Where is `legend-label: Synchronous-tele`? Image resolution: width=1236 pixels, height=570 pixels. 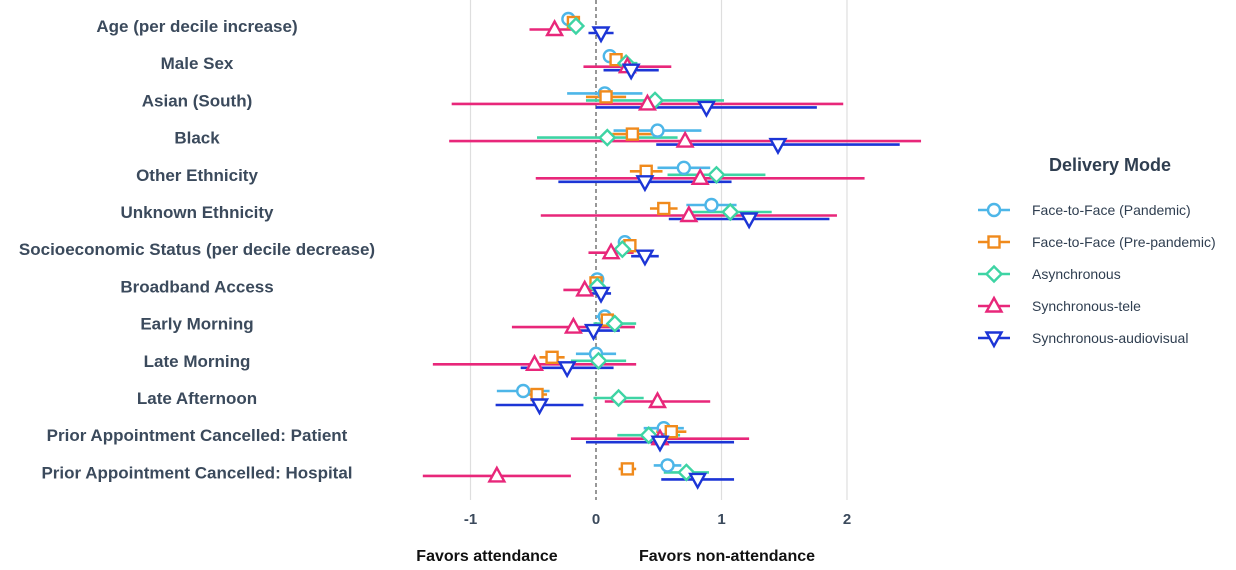 legend-label: Synchronous-tele is located at coordinates (1086, 306).